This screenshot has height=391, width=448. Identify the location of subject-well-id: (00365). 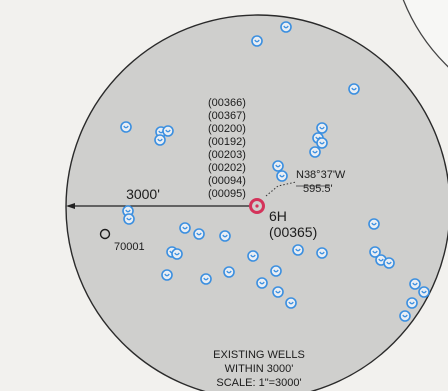
(293, 232).